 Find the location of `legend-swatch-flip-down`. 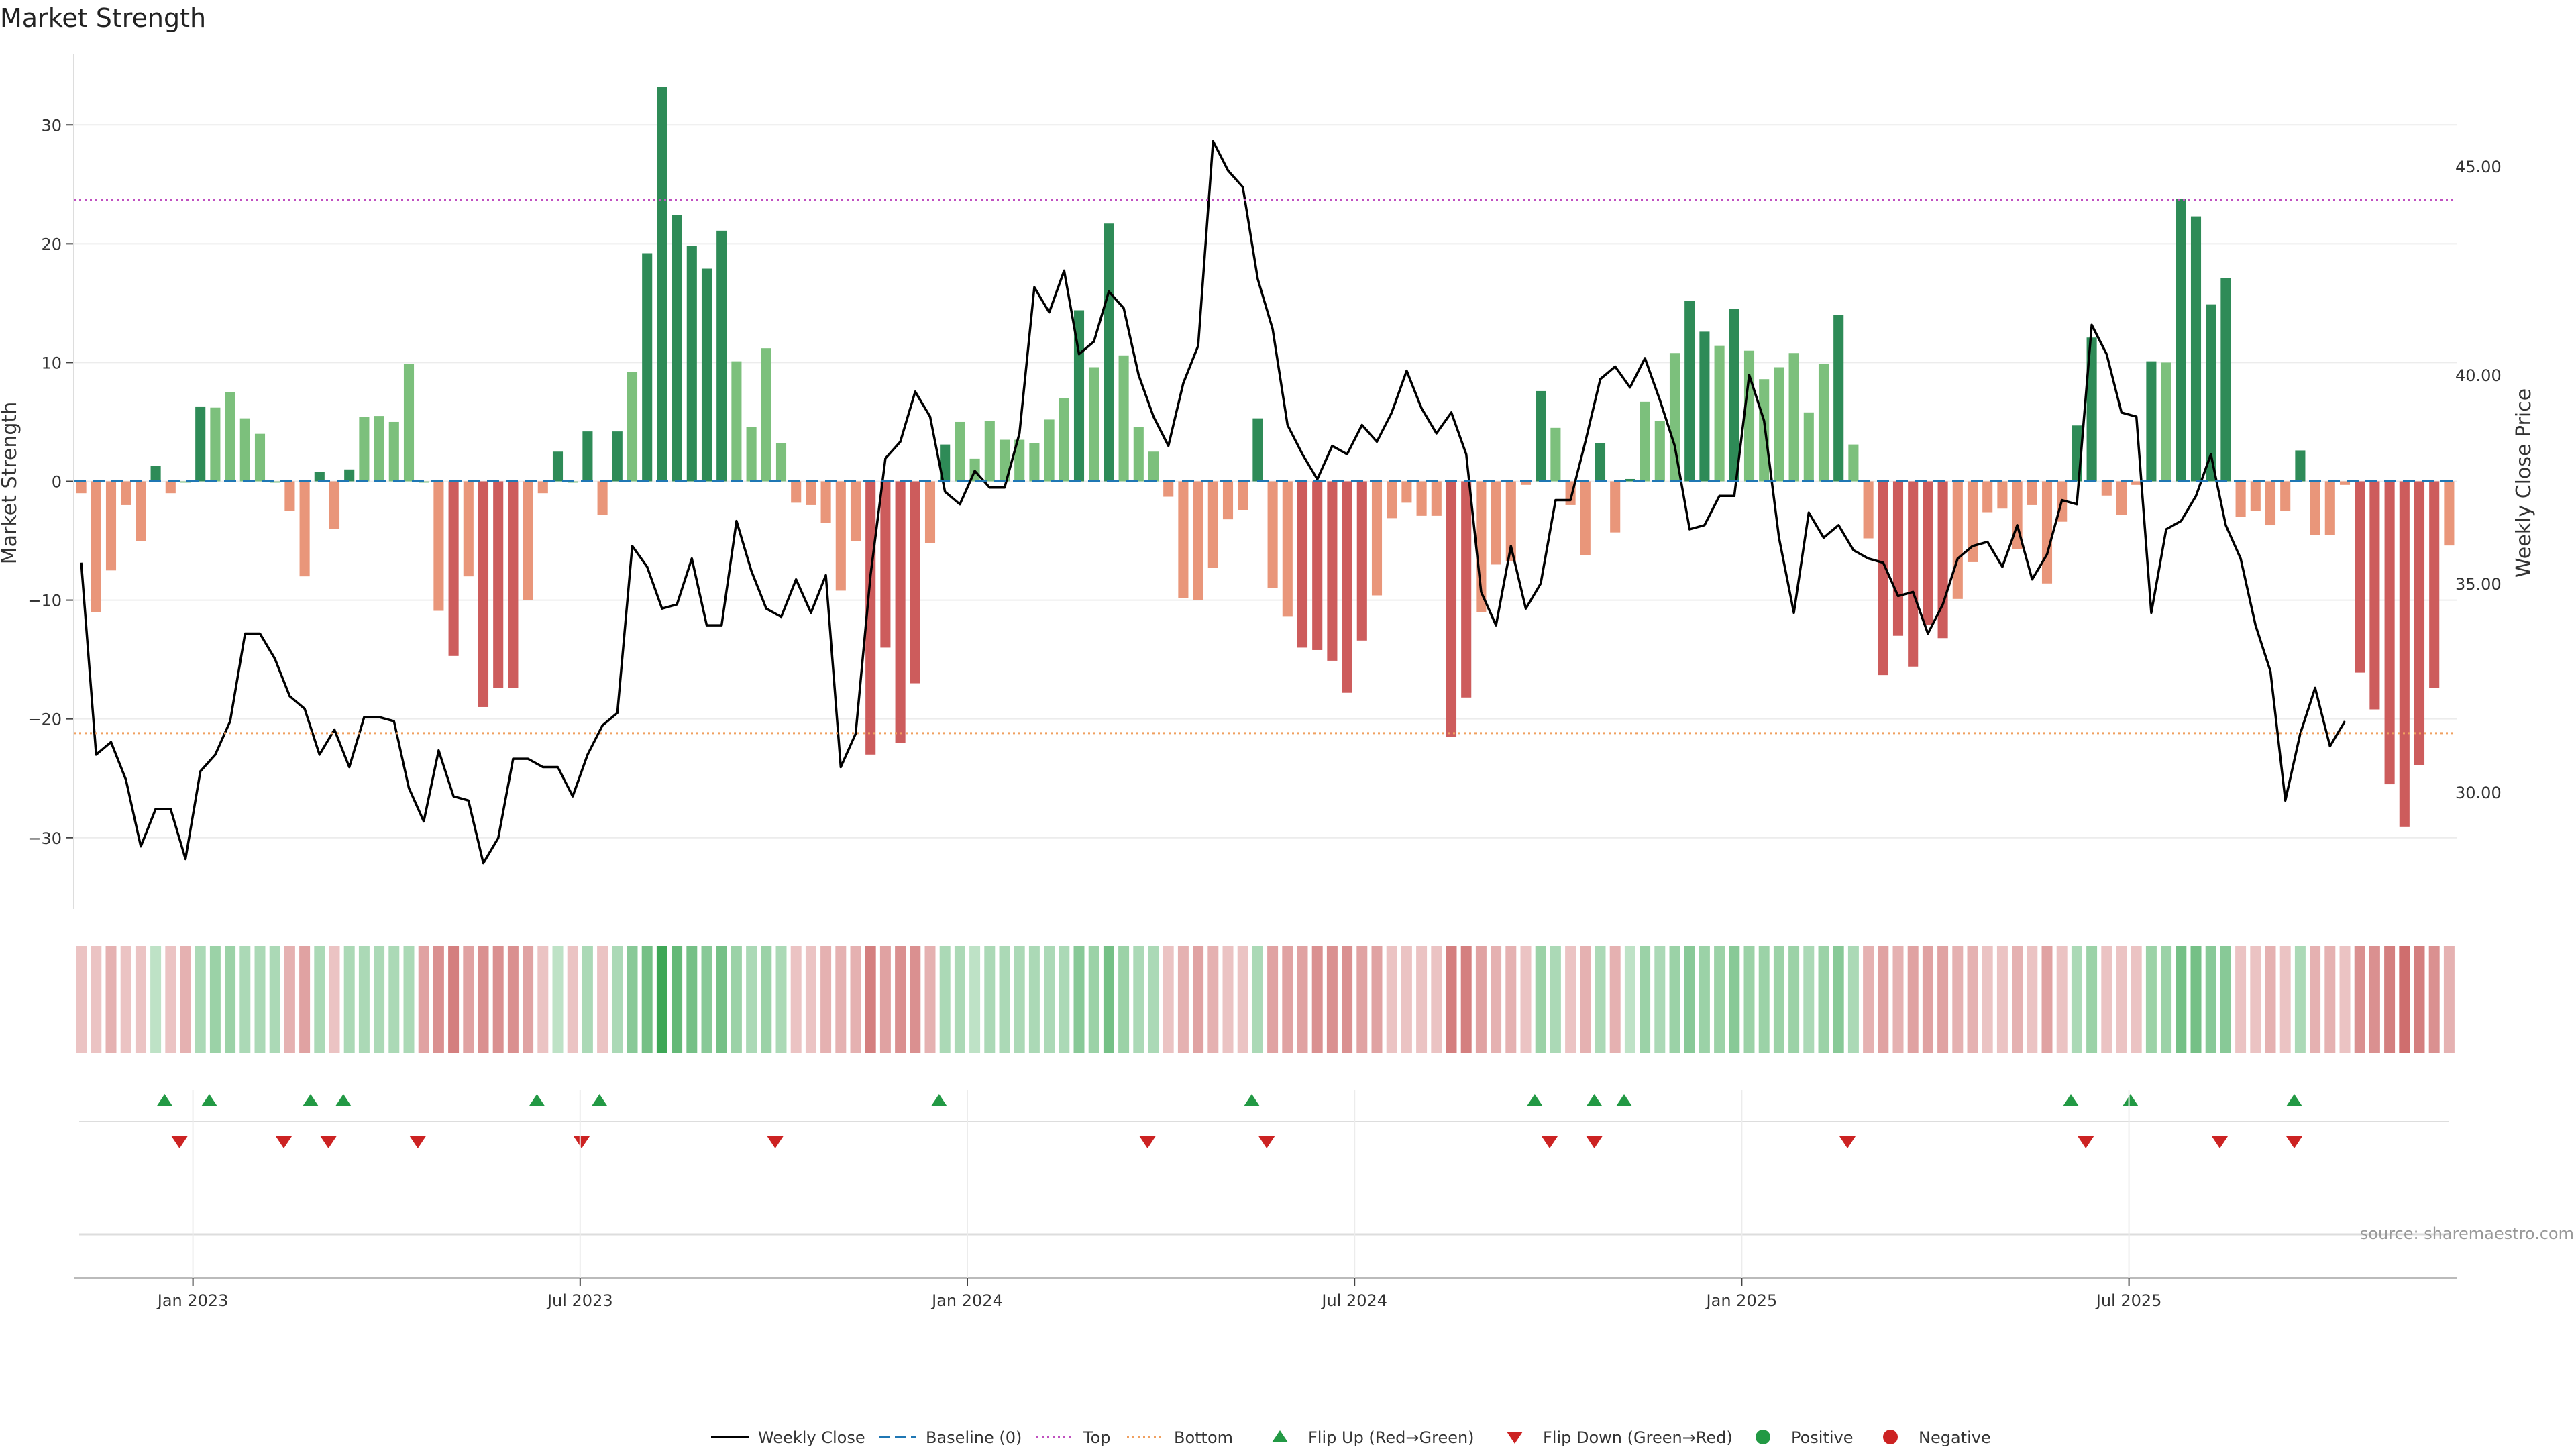

legend-swatch-flip-down is located at coordinates (1515, 1438).